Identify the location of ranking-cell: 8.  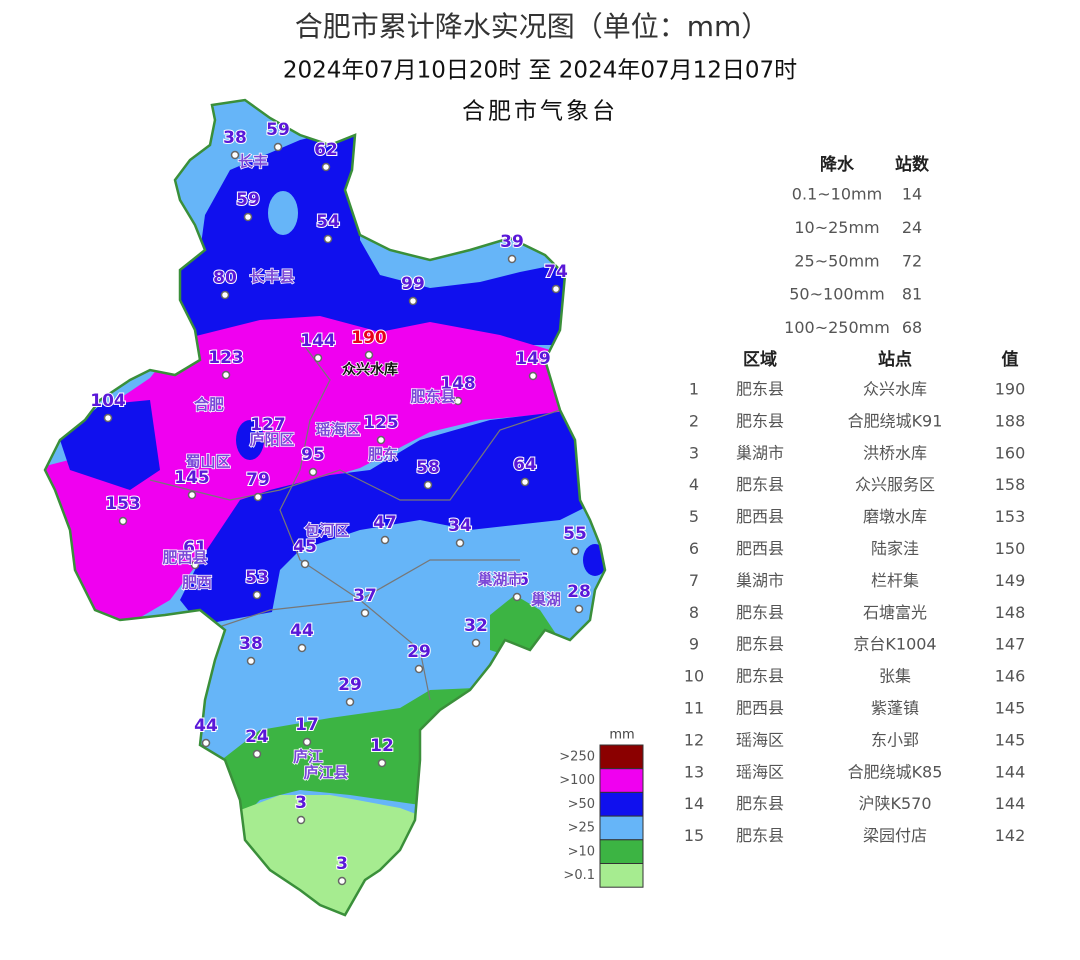
(694, 612).